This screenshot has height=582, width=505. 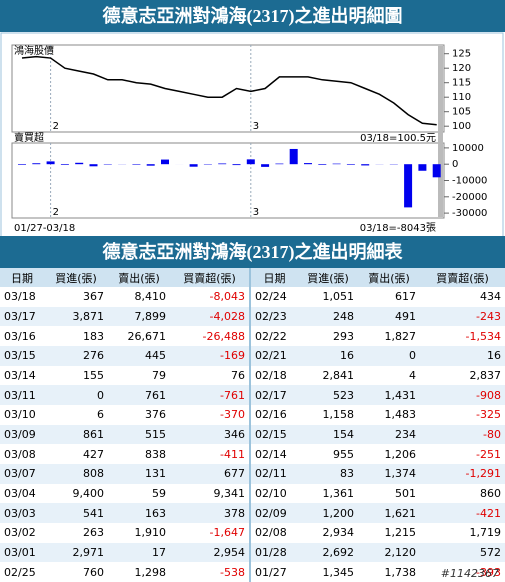 I want to click on number-cell: 79, so click(x=159, y=375).